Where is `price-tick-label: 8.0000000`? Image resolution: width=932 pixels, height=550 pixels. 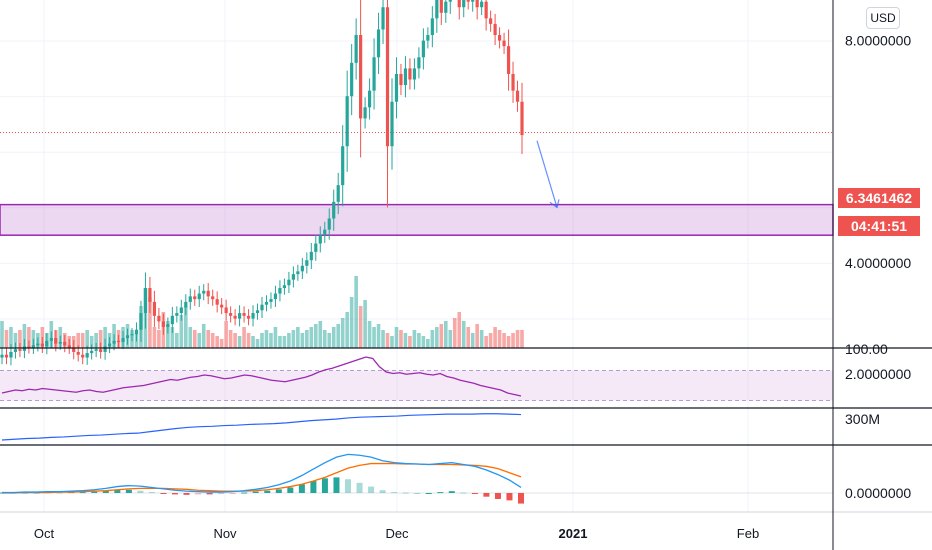 price-tick-label: 8.0000000 is located at coordinates (878, 41).